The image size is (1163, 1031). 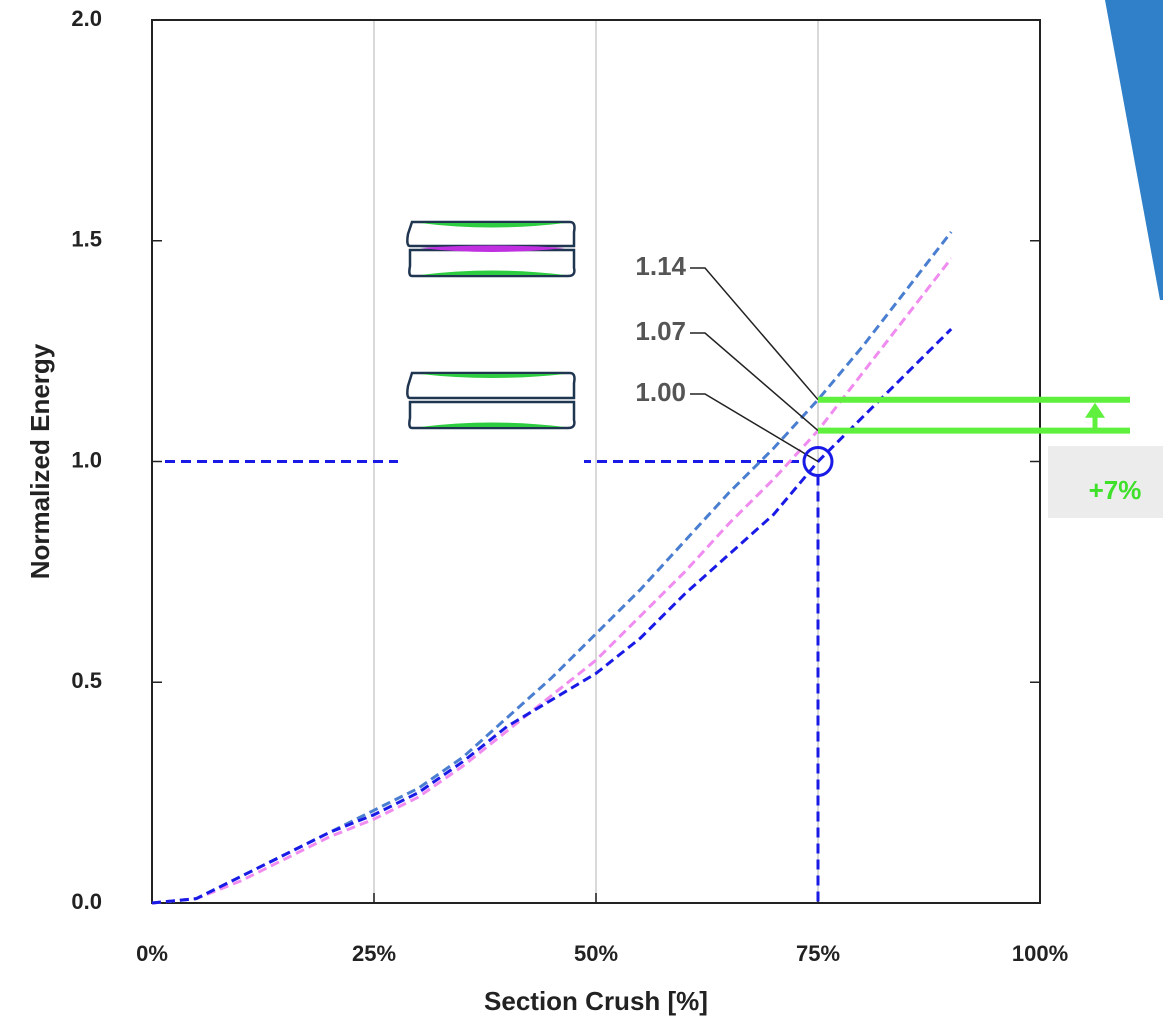 What do you see at coordinates (596, 1001) in the screenshot?
I see `x-axis-title: Section Crush [%]` at bounding box center [596, 1001].